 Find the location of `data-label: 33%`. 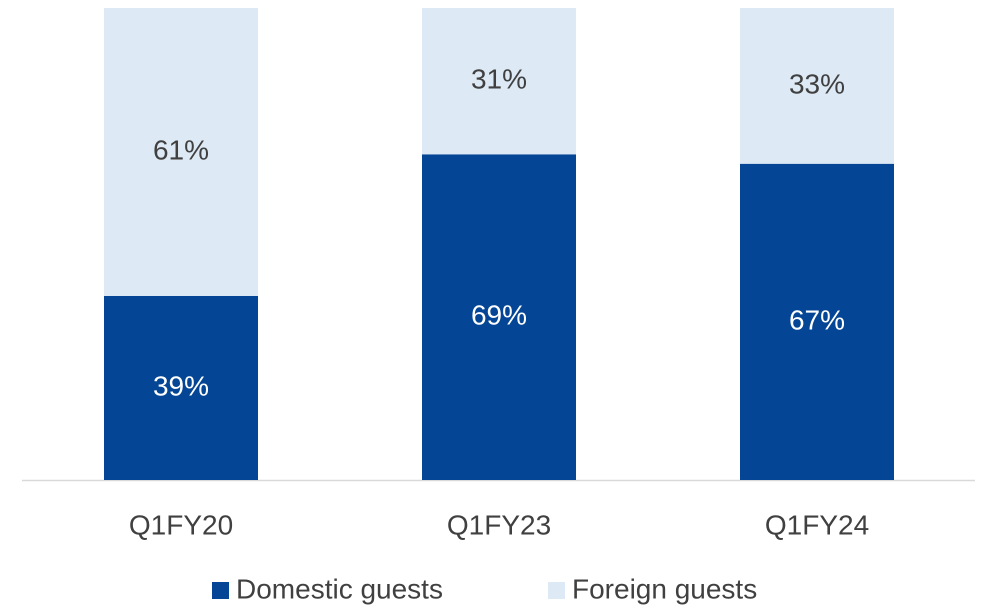

data-label: 33% is located at coordinates (817, 83).